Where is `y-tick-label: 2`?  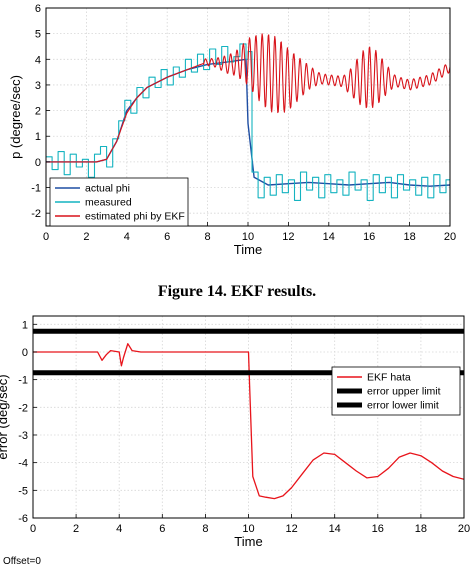
y-tick-label: 2 is located at coordinates (38, 112).